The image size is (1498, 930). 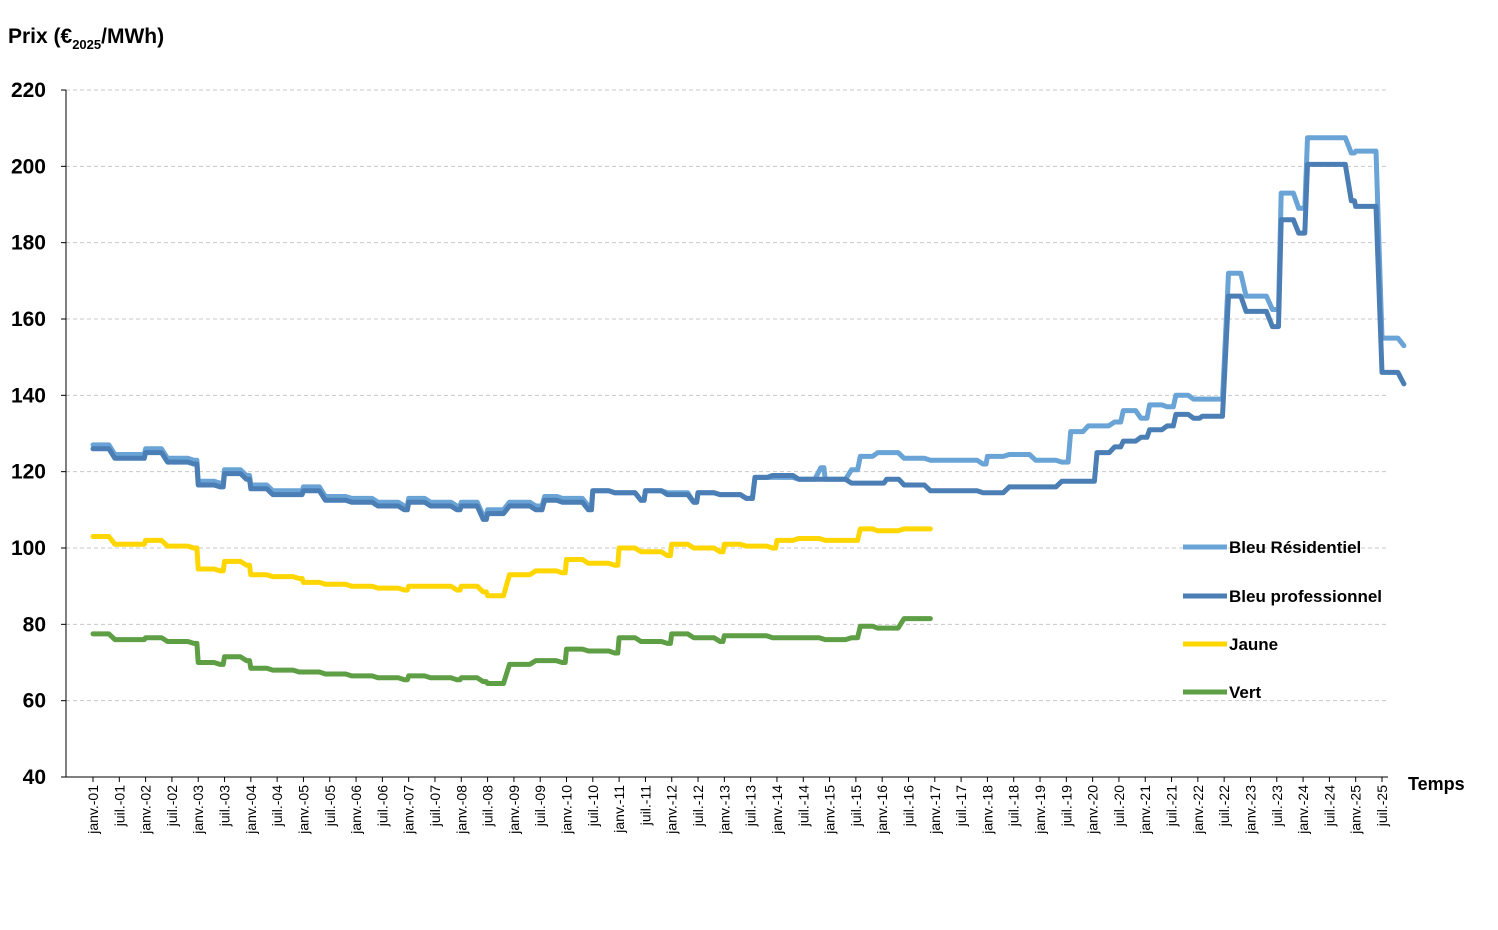 What do you see at coordinates (34, 777) in the screenshot?
I see `y-tick-label: 40` at bounding box center [34, 777].